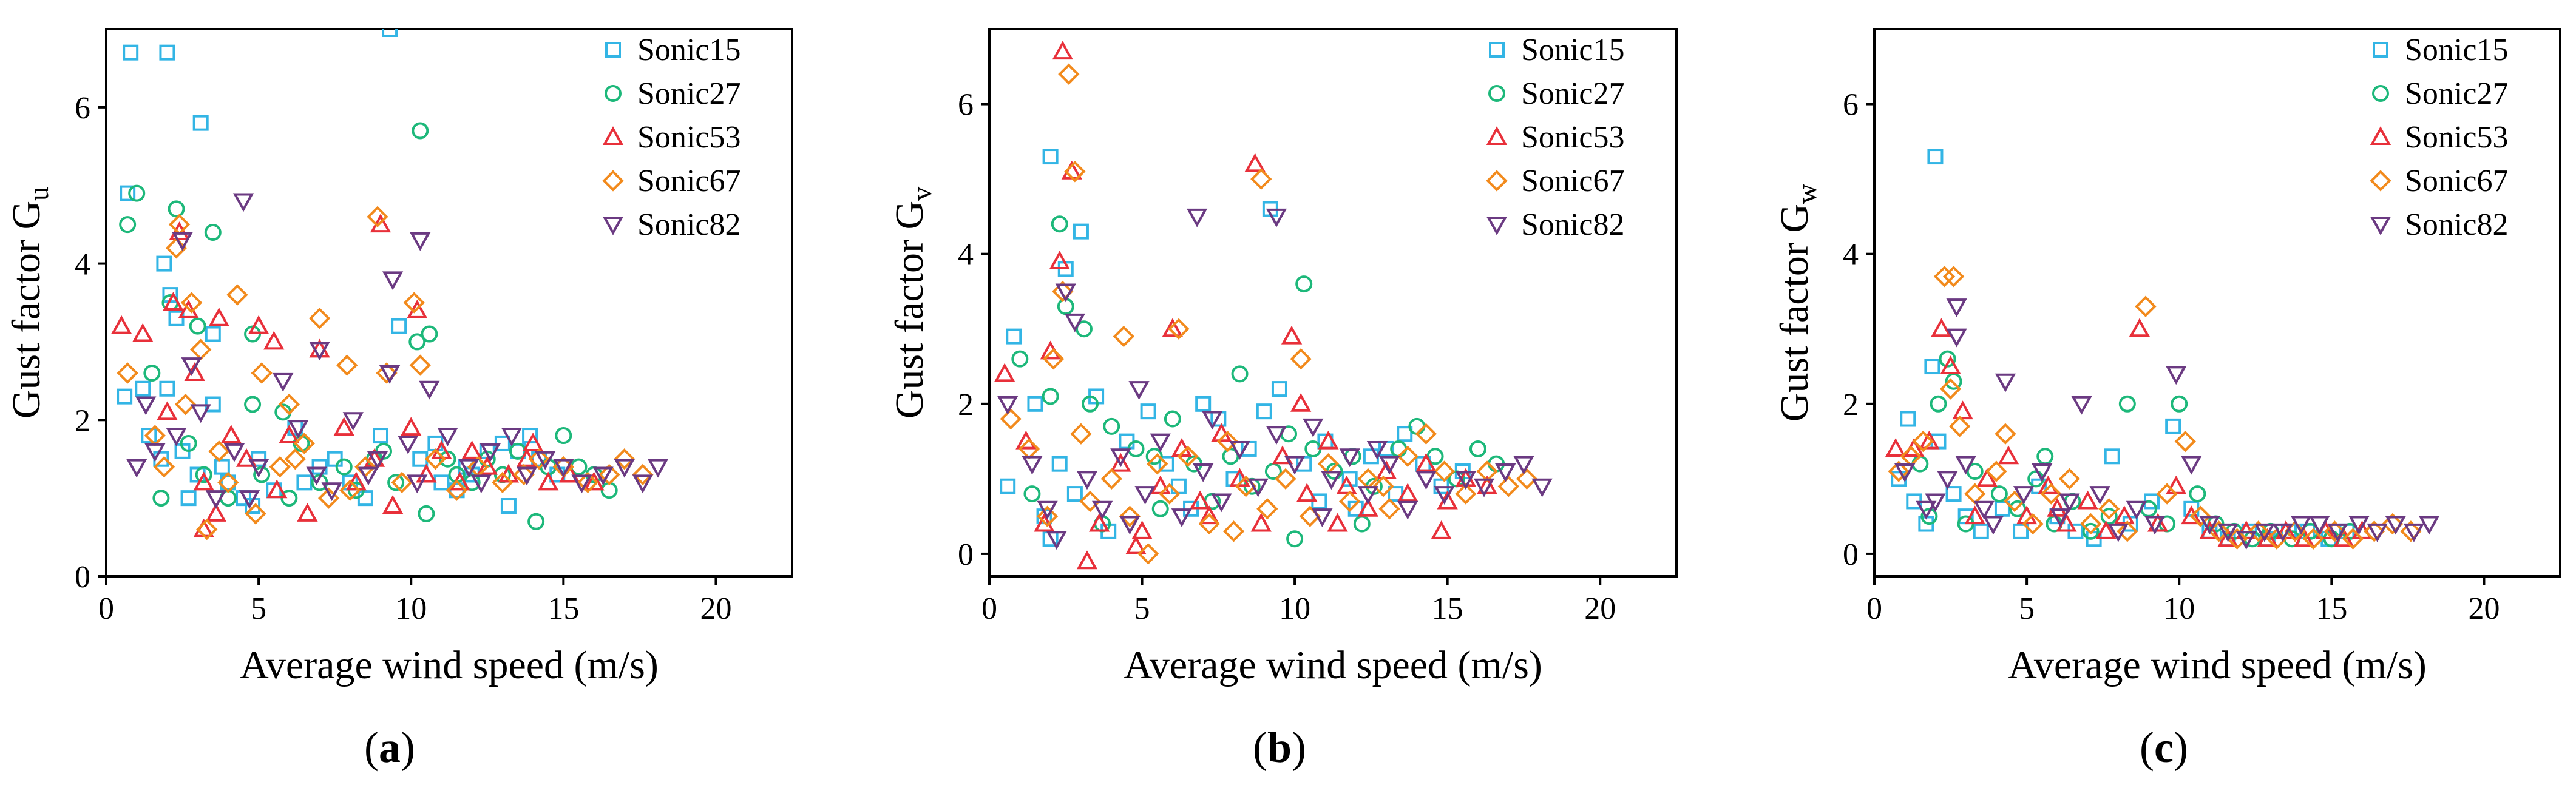 The width and height of the screenshot is (2576, 788). Describe the element at coordinates (563, 608) in the screenshot. I see `x-tick-label: 15` at that location.